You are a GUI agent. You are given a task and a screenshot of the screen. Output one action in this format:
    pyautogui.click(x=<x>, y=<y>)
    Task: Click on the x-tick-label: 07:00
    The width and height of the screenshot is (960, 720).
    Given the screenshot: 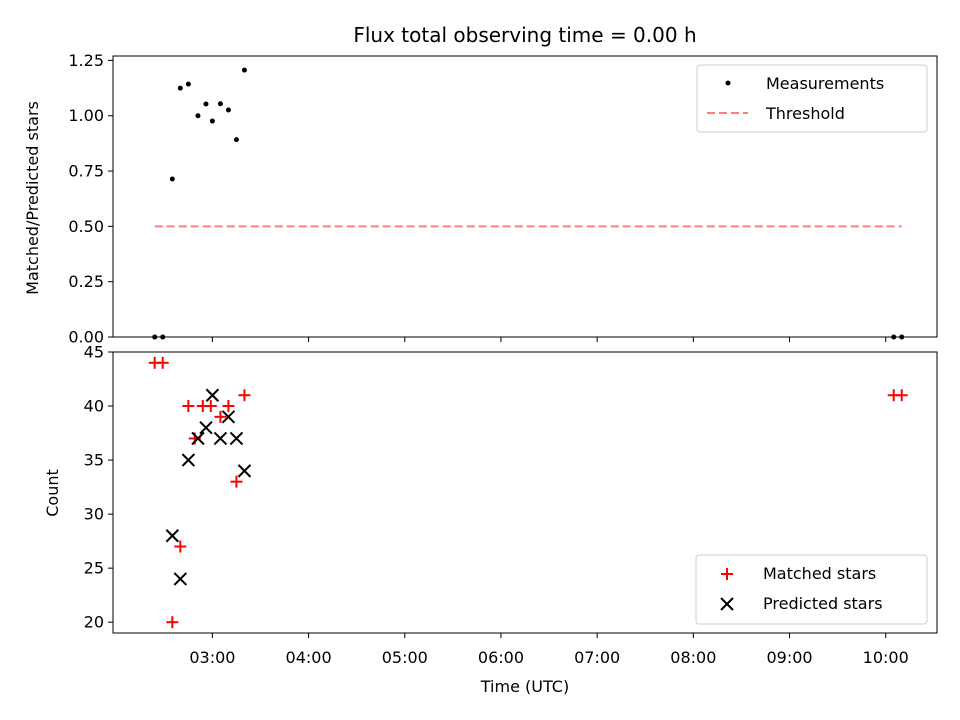 What is the action you would take?
    pyautogui.click(x=597, y=657)
    